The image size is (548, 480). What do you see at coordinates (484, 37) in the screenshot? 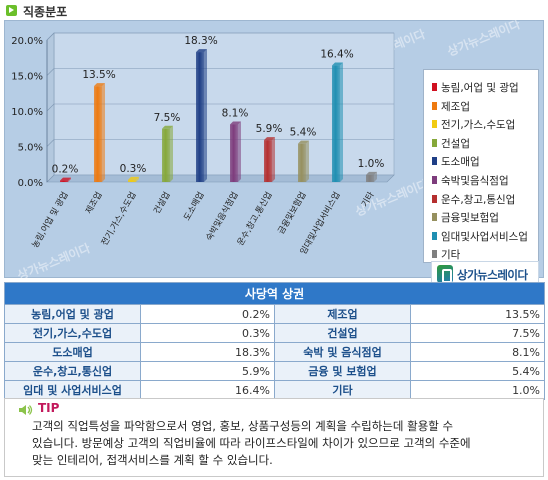
I see `watermark: 상가뉴스레이다` at bounding box center [484, 37].